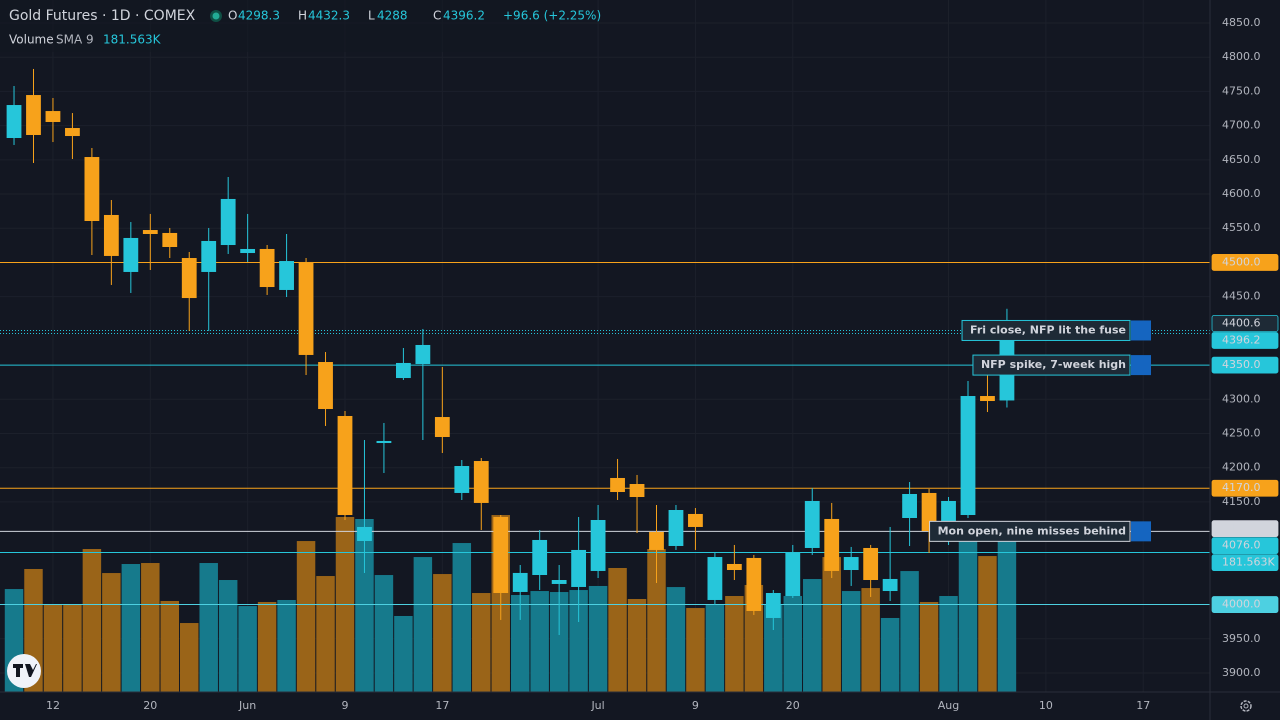 This screenshot has width=1280, height=720. What do you see at coordinates (1241, 125) in the screenshot?
I see `y-tick-label: 4700.0` at bounding box center [1241, 125].